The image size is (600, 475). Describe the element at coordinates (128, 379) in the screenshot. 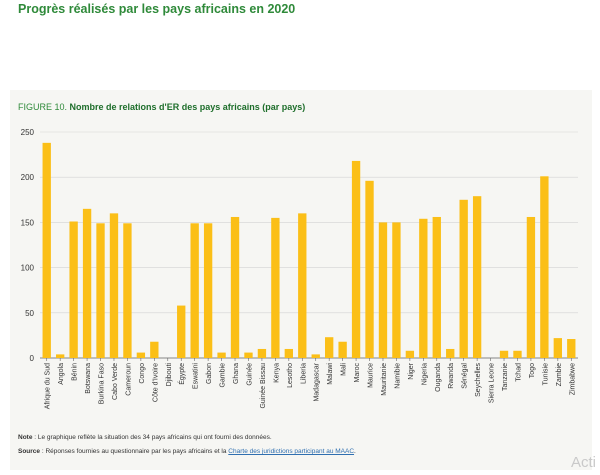

I see `x-tick-label: Cameroun` at that location.